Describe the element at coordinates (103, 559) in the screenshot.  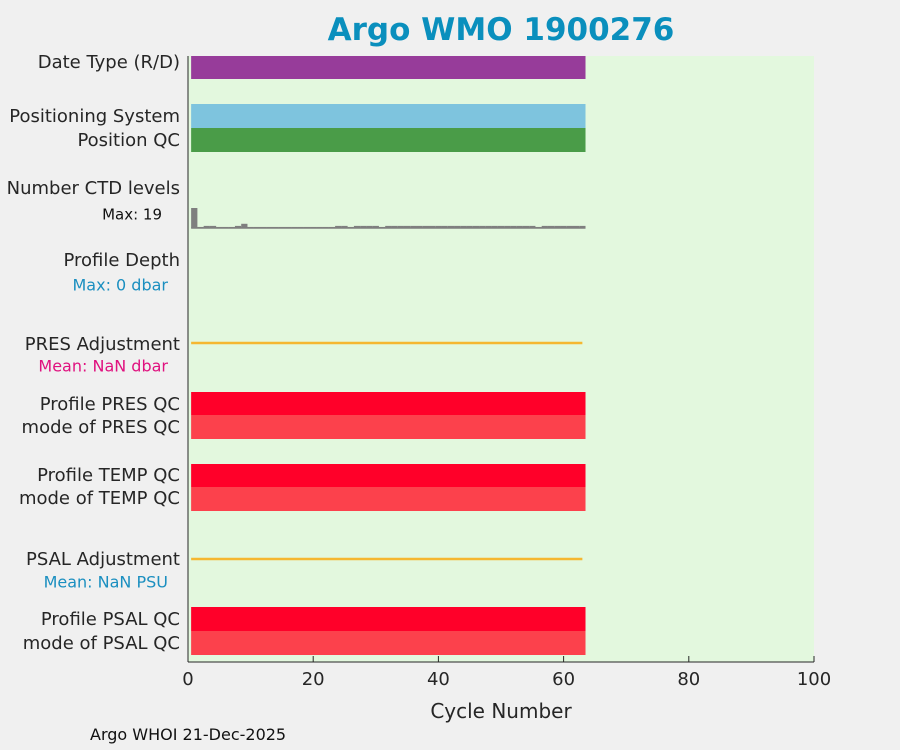
I see `row-label-psal-adjustment: PSAL Adjustment` at that location.